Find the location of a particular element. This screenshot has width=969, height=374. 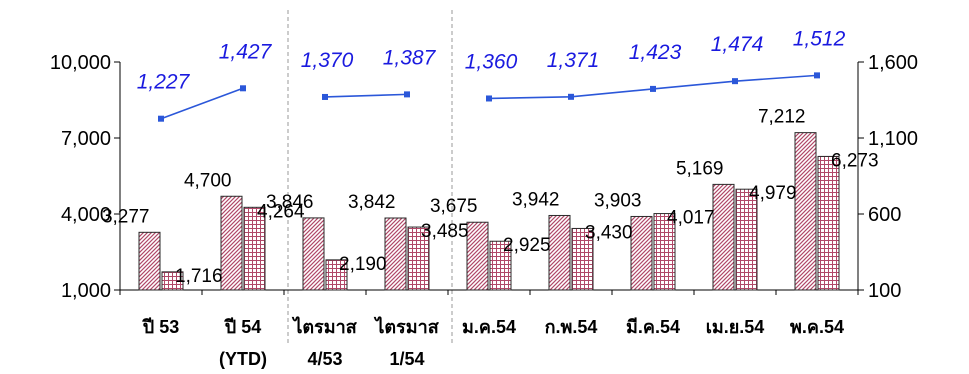

bar-value-label: 3,846 is located at coordinates (290, 202).